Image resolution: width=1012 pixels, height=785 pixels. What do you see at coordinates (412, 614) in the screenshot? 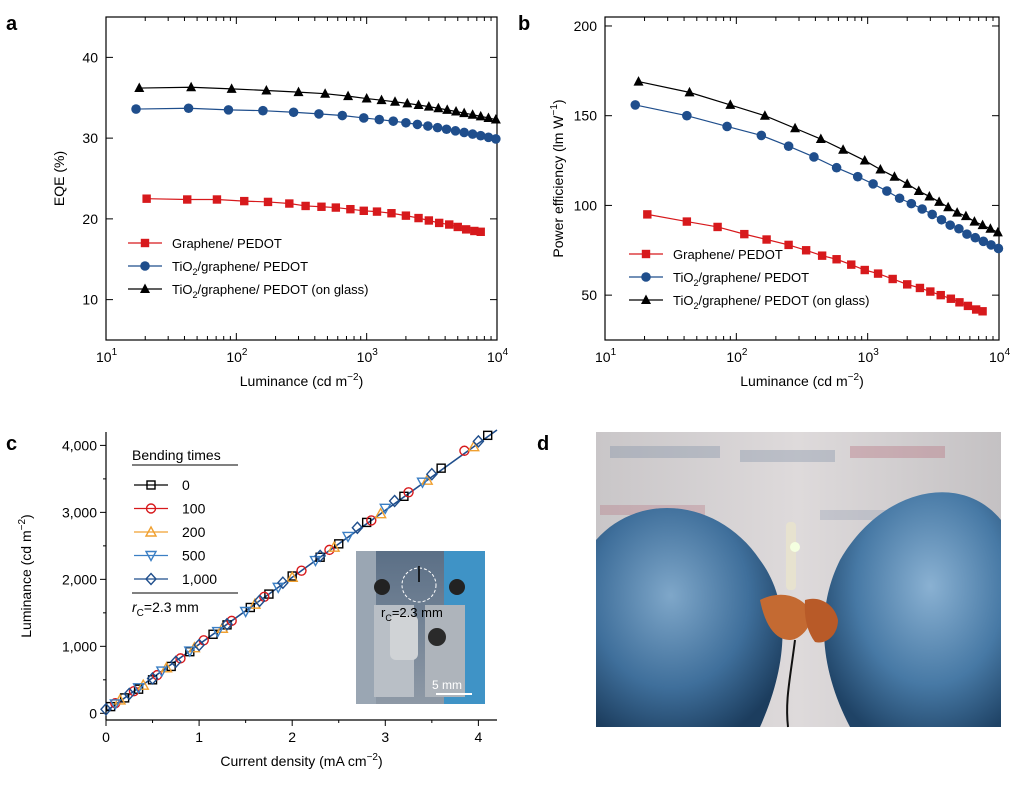
I see `inset-radius-label: rC=2.3 mm` at bounding box center [412, 614].